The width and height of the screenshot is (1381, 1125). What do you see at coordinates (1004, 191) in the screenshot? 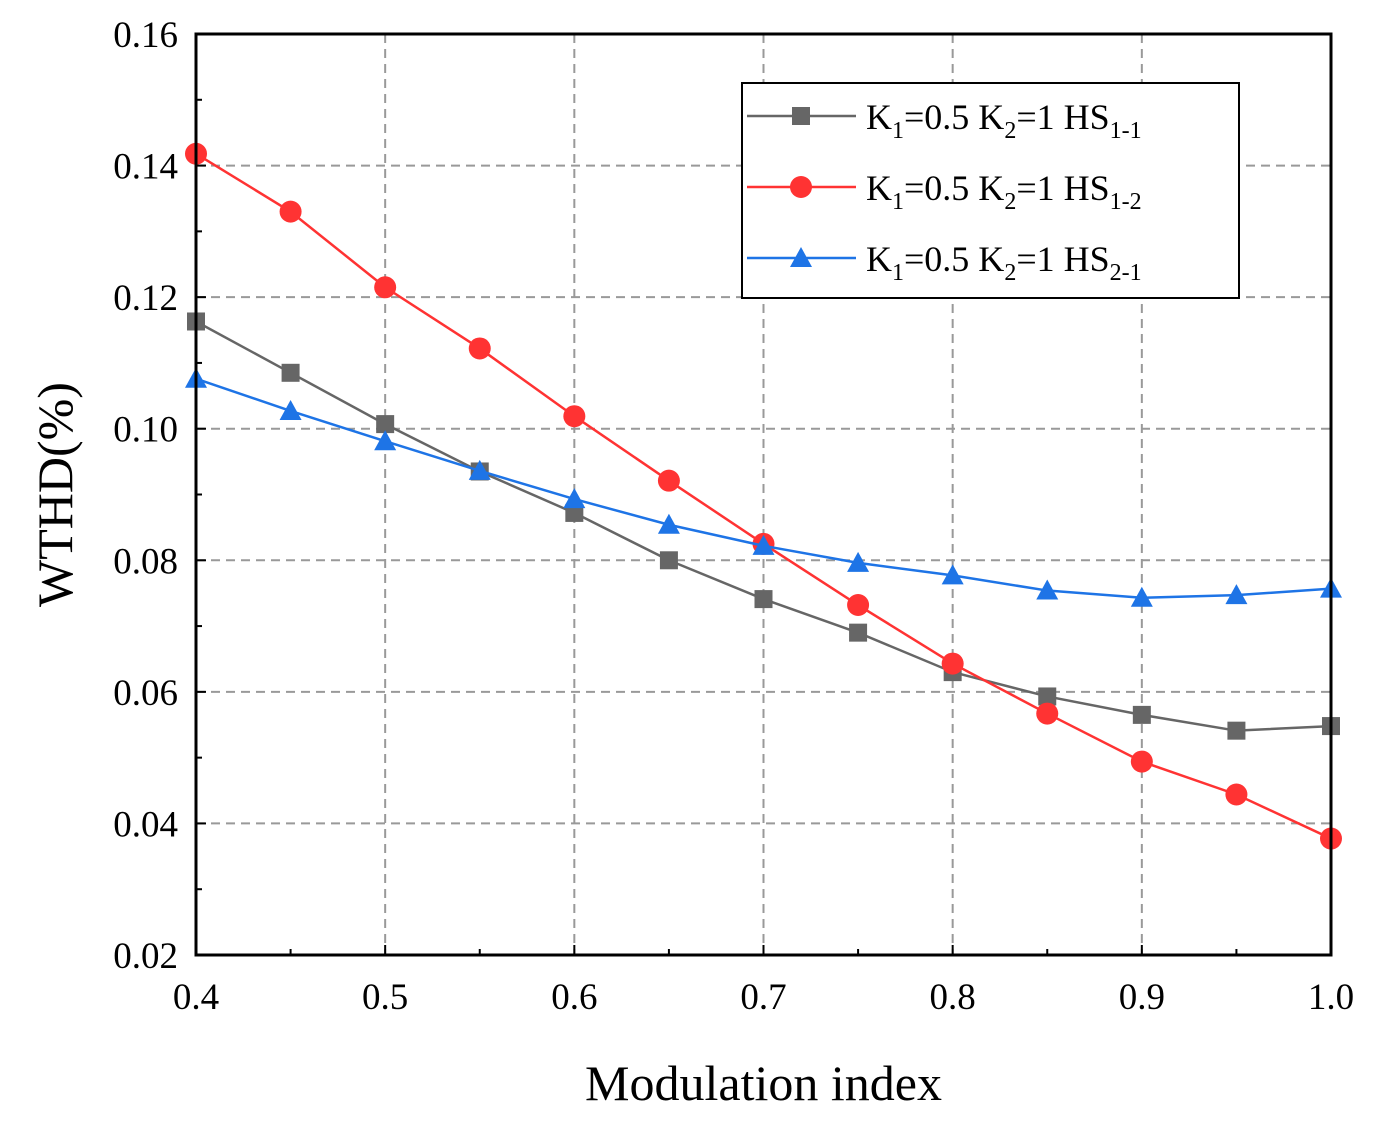
I see `legend-label: K1=0.5 K2=1 HS1-2` at bounding box center [1004, 191].